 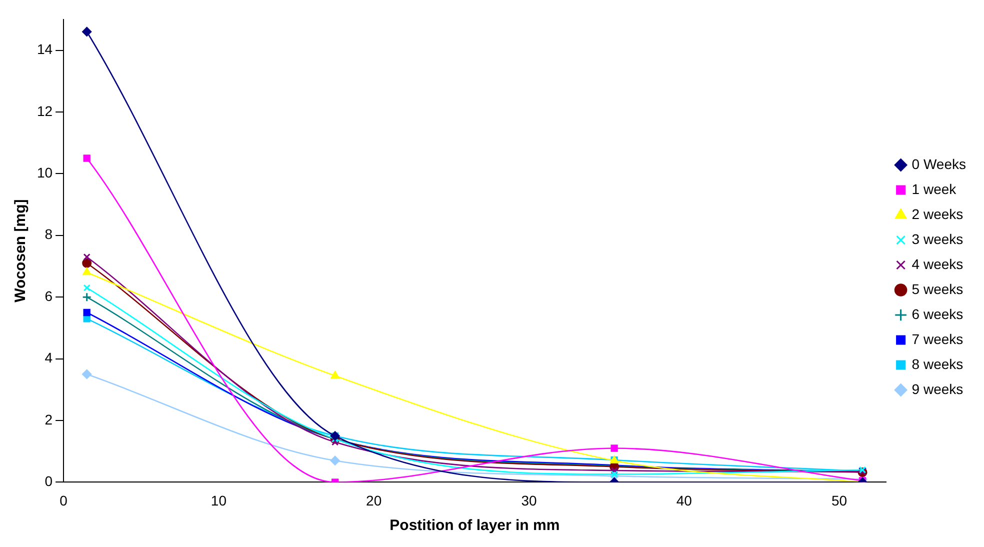 I want to click on legend-label: 9 weeks, so click(x=938, y=388).